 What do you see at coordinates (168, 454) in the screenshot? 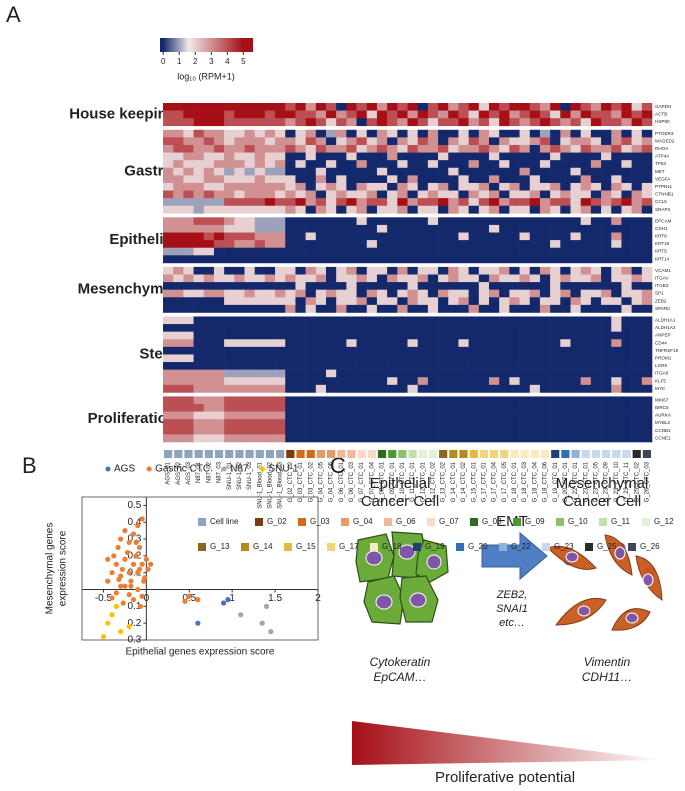
I see `sample-group-swatch` at bounding box center [168, 454].